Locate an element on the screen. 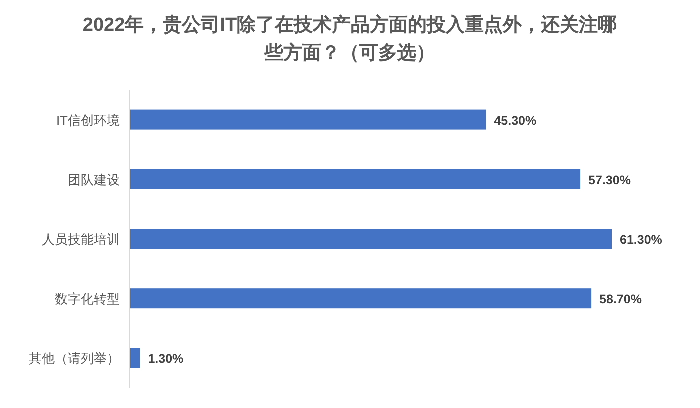  data-label: 45.30% is located at coordinates (515, 121).